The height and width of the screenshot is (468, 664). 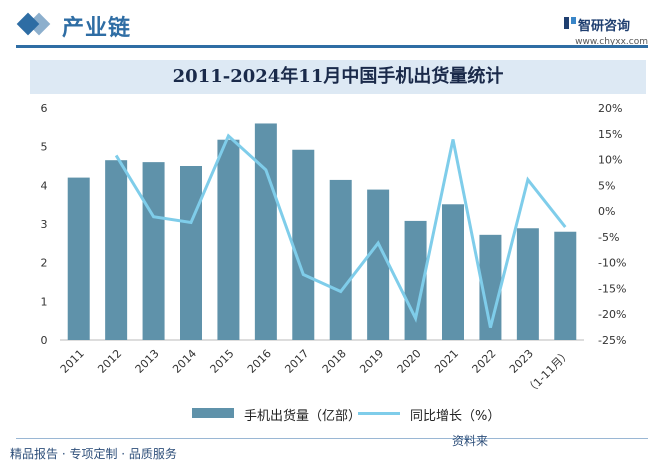 I want to click on y-right-tick-label: -5%, so click(x=608, y=237).